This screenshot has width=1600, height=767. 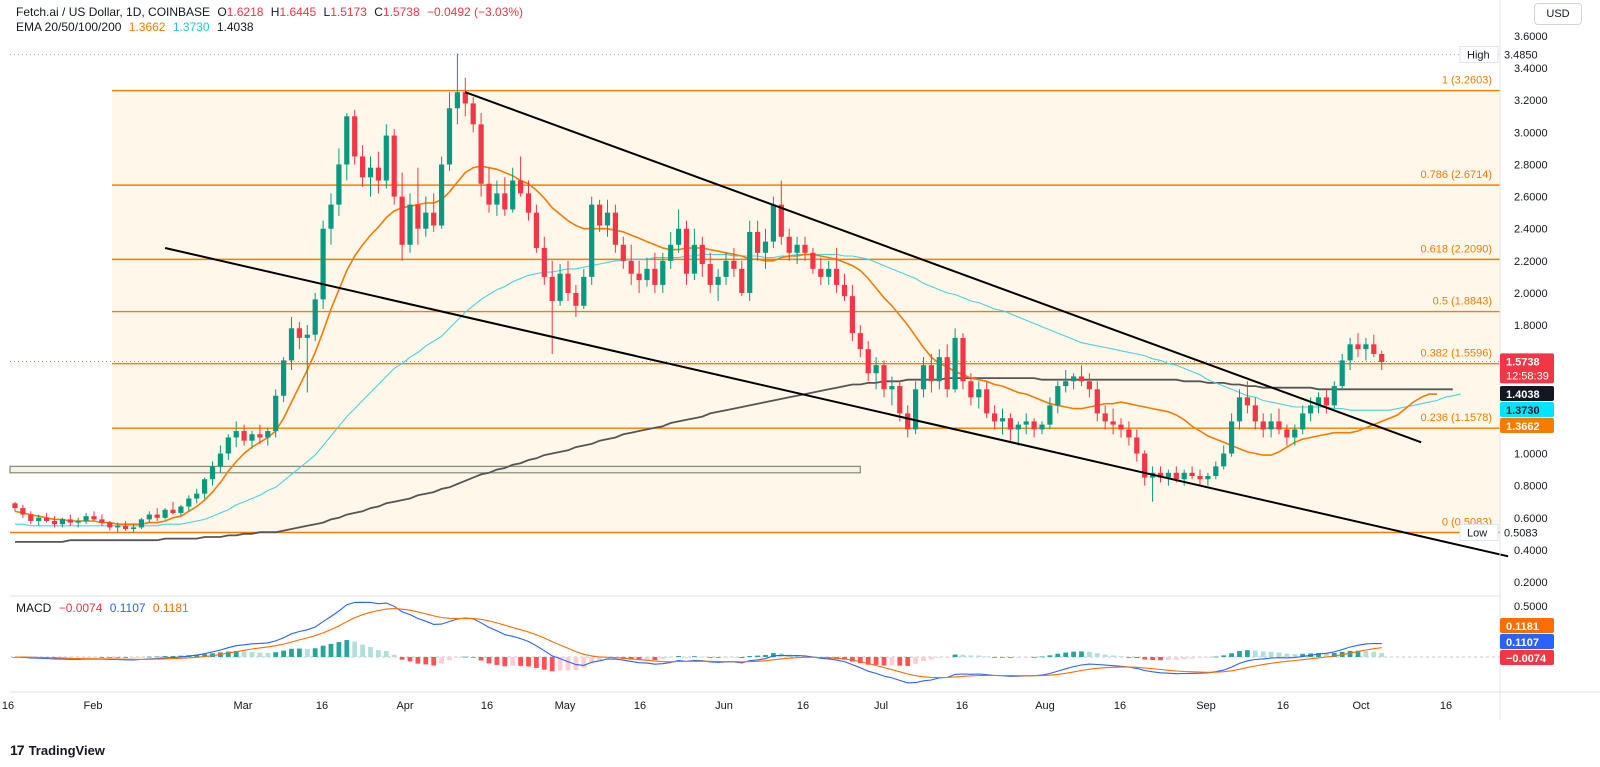 What do you see at coordinates (1456, 418) in the screenshot?
I see `fib-label: 0.236 (1.1578)` at bounding box center [1456, 418].